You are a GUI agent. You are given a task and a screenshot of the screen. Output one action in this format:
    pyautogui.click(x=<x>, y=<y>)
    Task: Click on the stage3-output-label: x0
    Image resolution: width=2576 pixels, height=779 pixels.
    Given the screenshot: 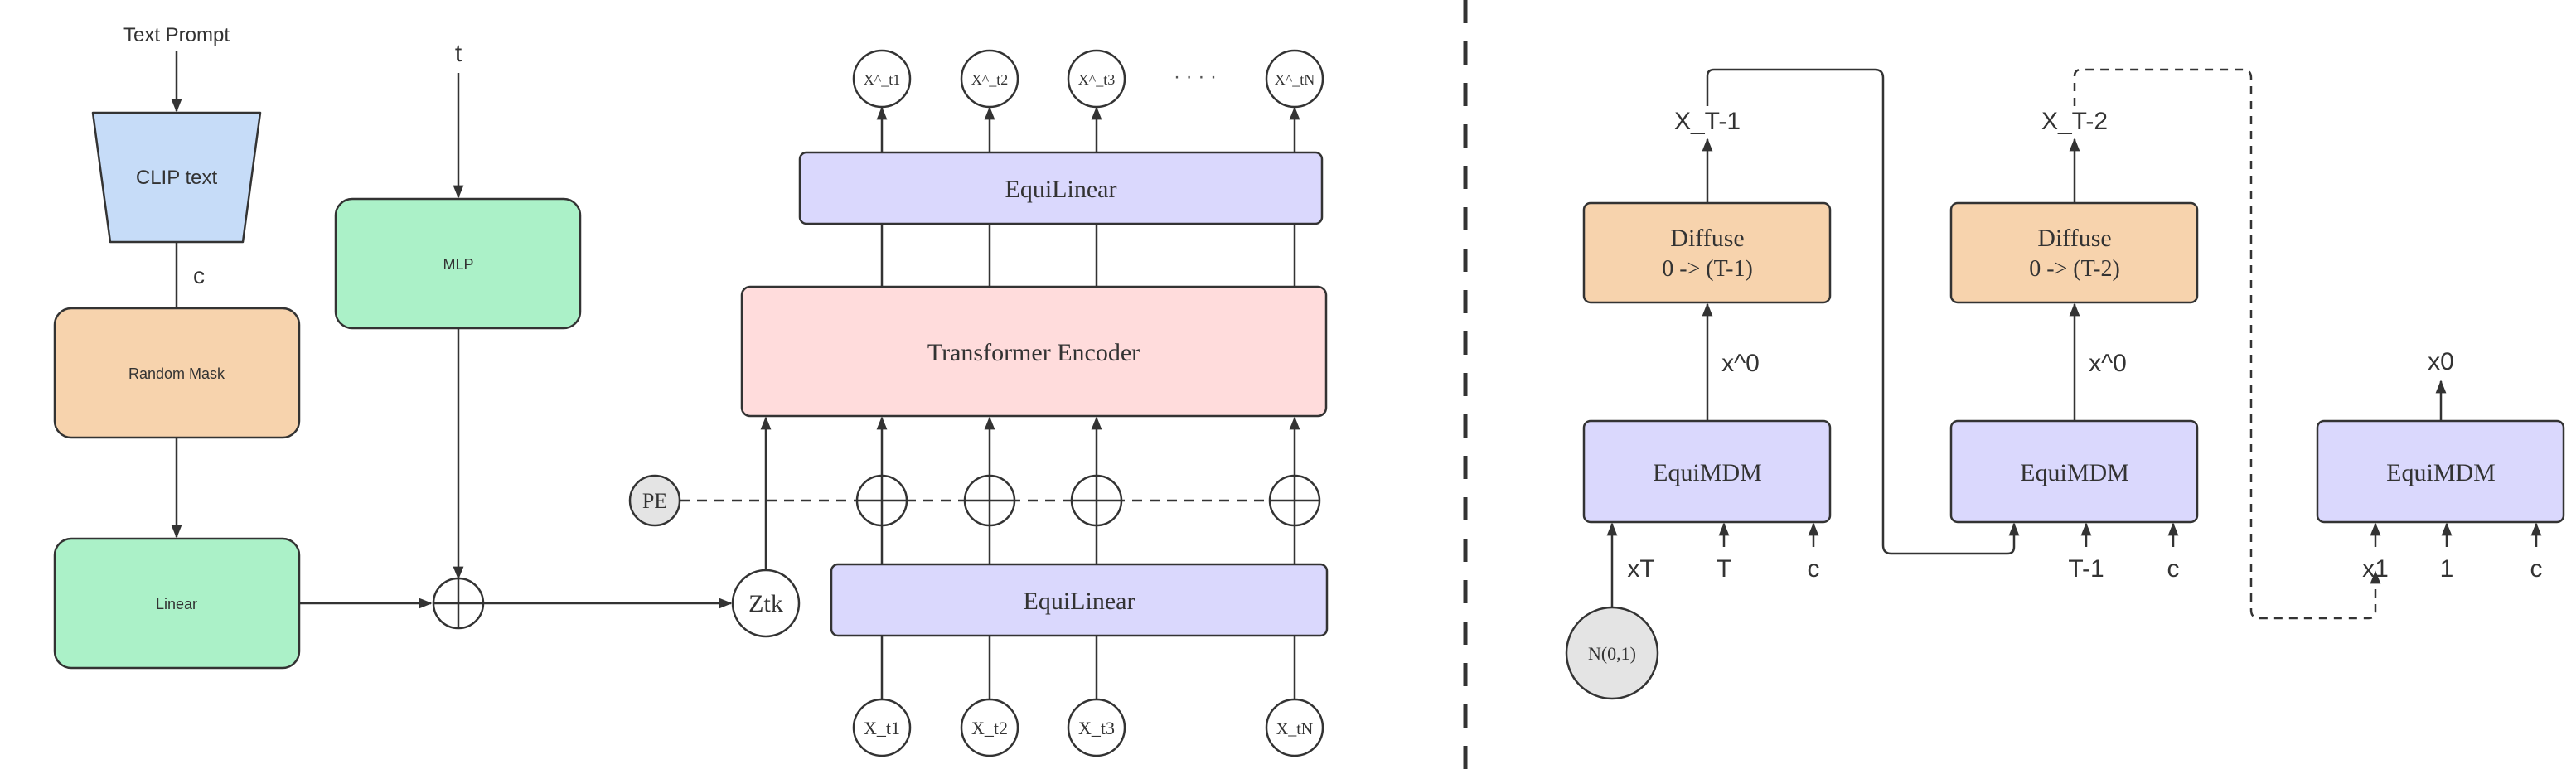 What is the action you would take?
    pyautogui.click(x=2441, y=361)
    